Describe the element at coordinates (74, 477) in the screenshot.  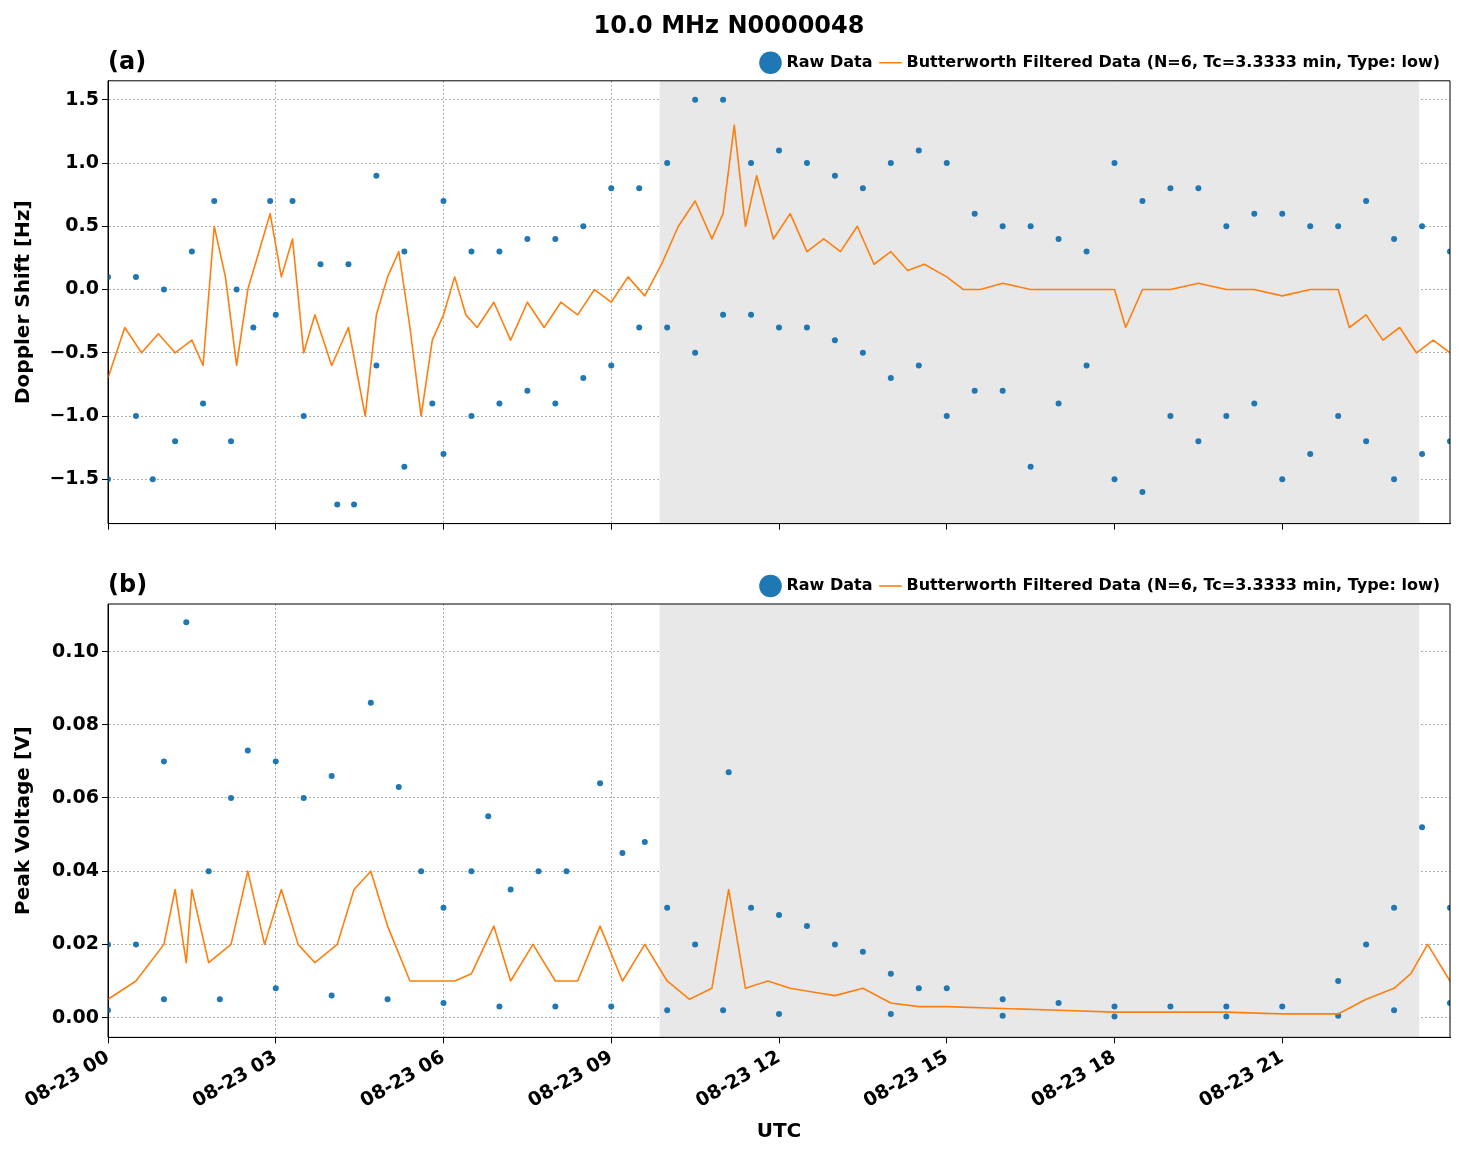
I see `y-tick-label: −1.5` at that location.